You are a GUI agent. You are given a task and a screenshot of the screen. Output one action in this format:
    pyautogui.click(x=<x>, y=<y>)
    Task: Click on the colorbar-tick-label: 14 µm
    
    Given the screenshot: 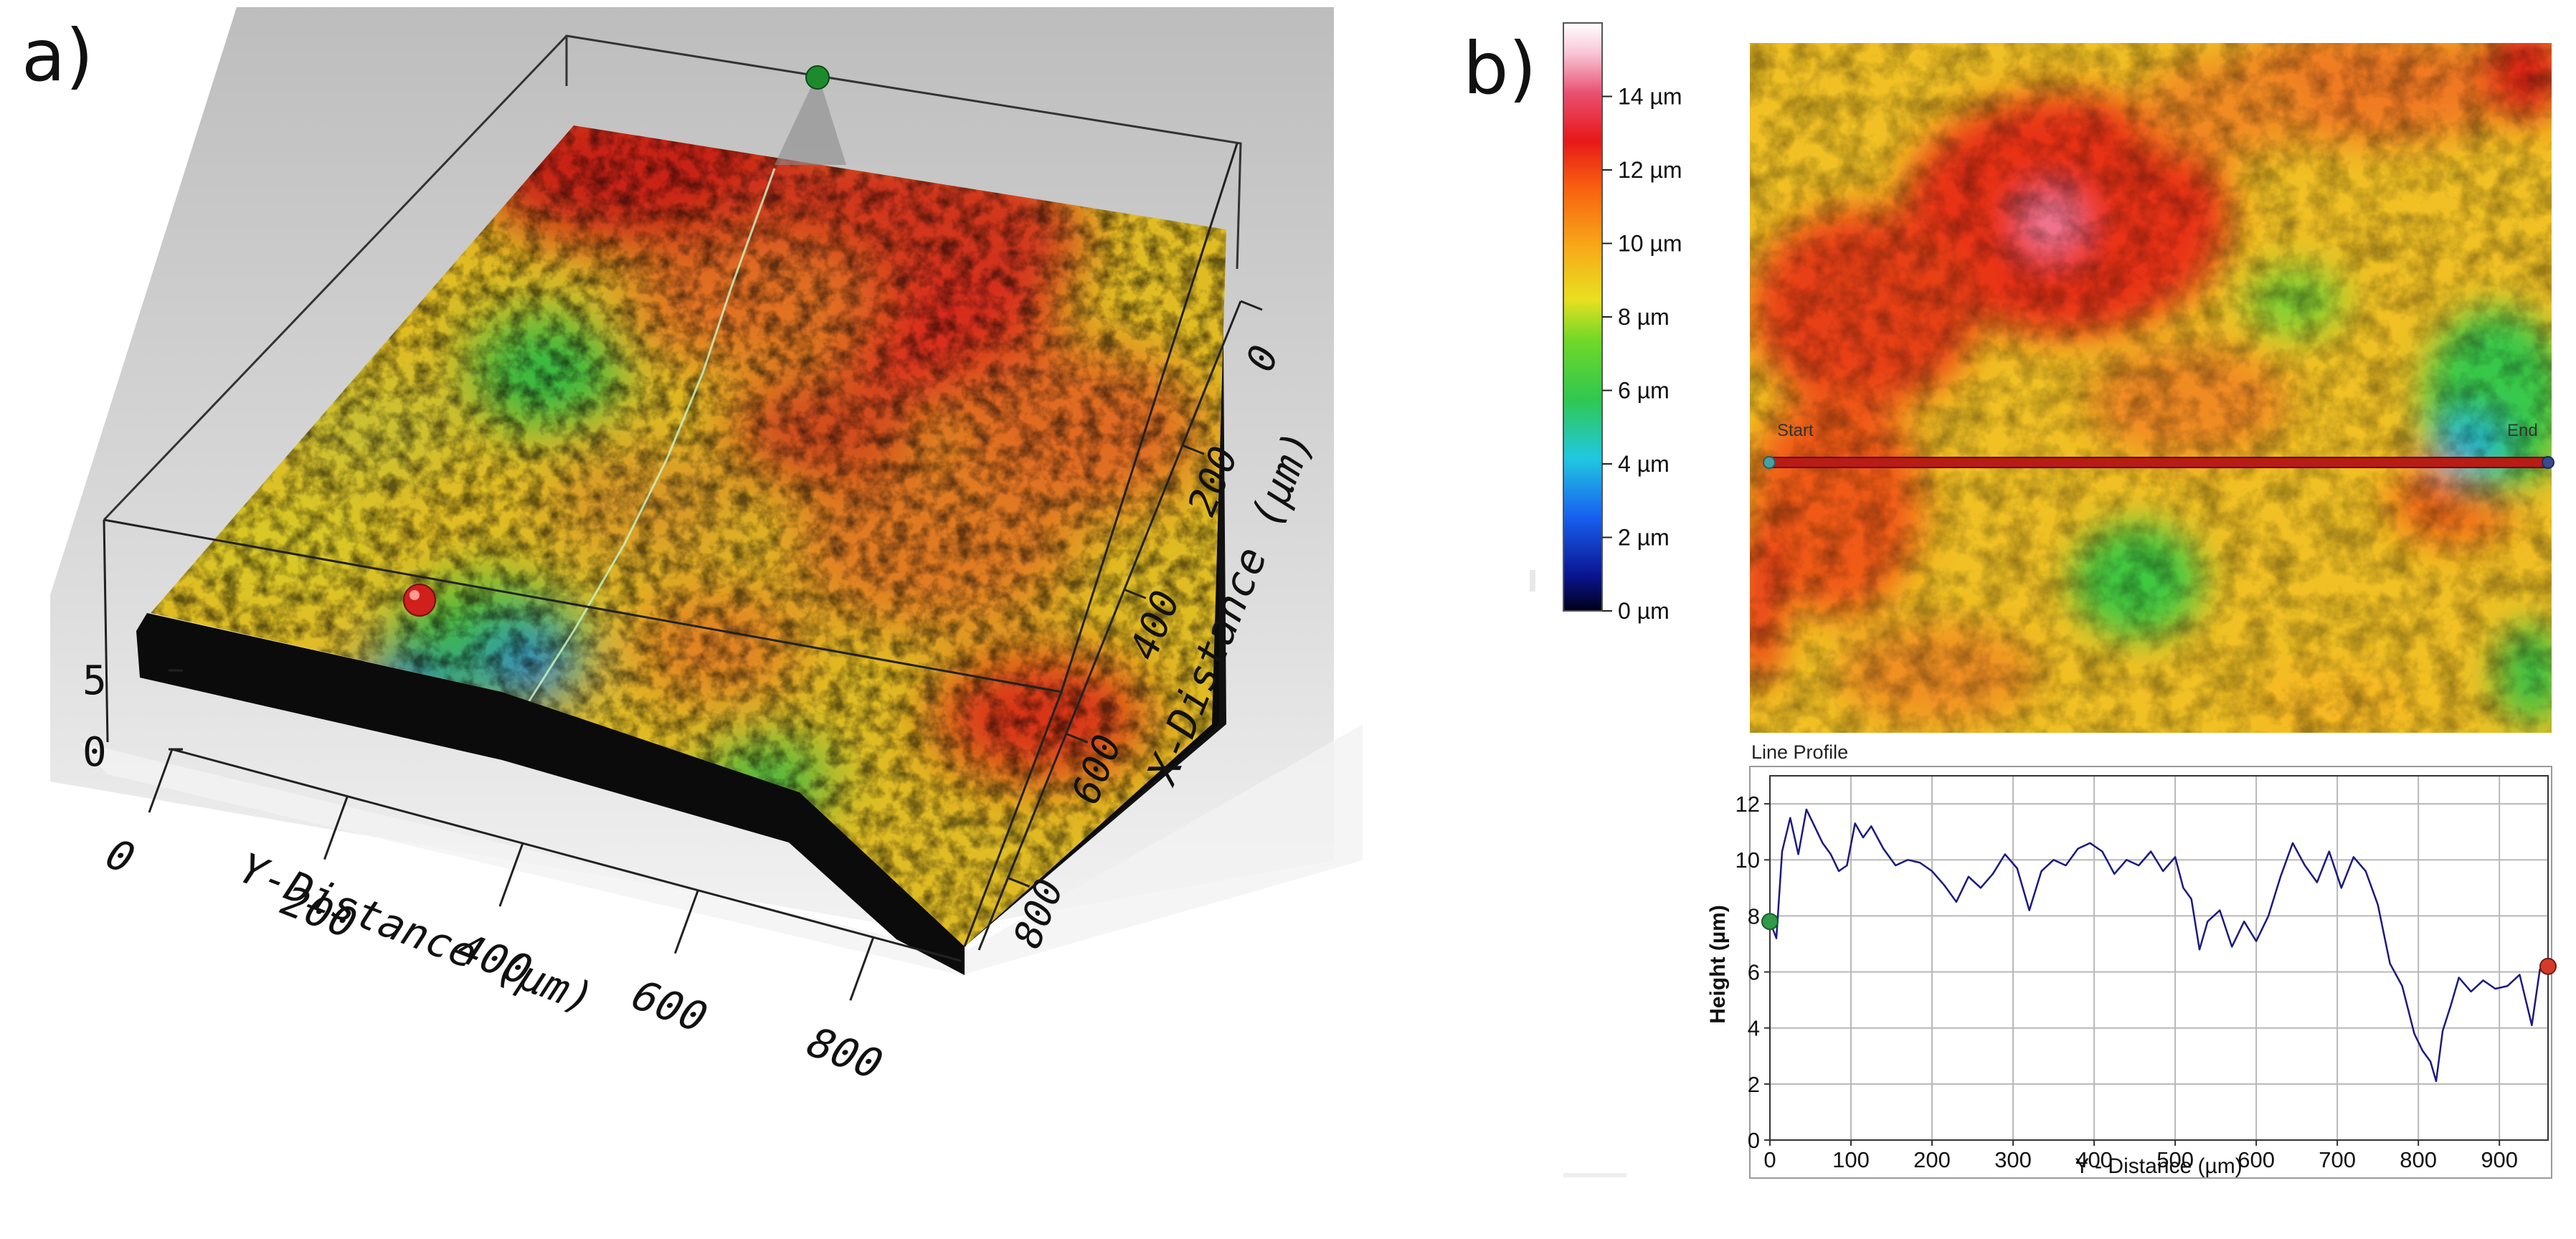 What is the action you would take?
    pyautogui.click(x=1650, y=97)
    